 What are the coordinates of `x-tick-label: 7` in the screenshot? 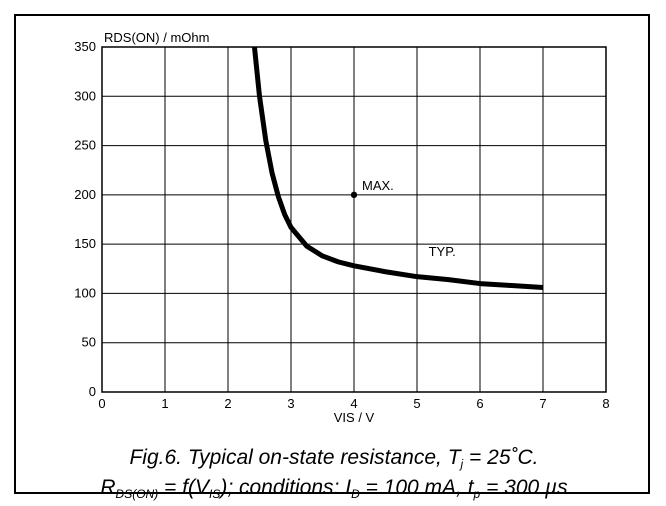 It's located at (542, 403).